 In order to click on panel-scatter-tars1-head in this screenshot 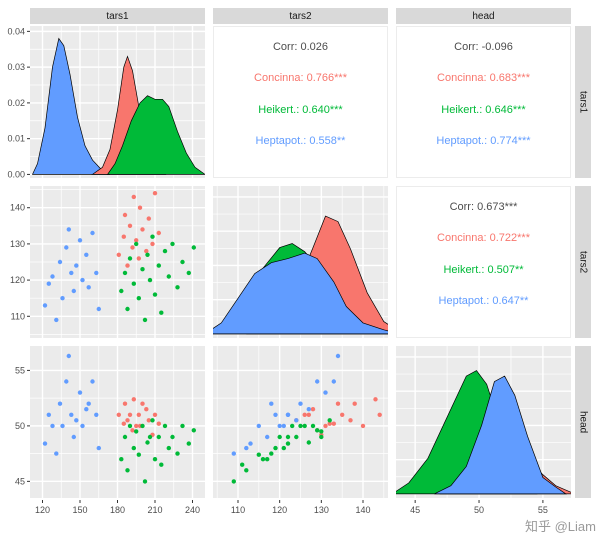, I will do `click(117, 422)`.